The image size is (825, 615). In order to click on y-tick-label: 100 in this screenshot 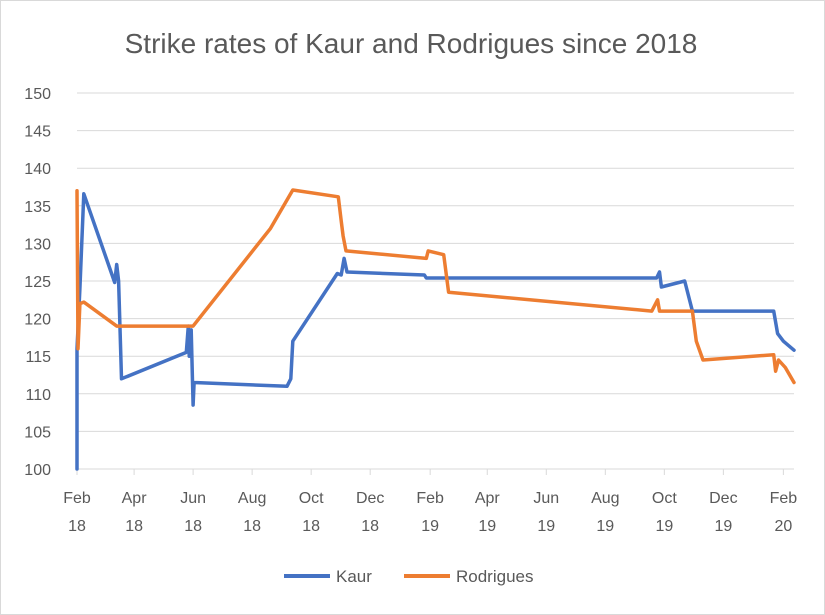, I will do `click(37, 470)`.